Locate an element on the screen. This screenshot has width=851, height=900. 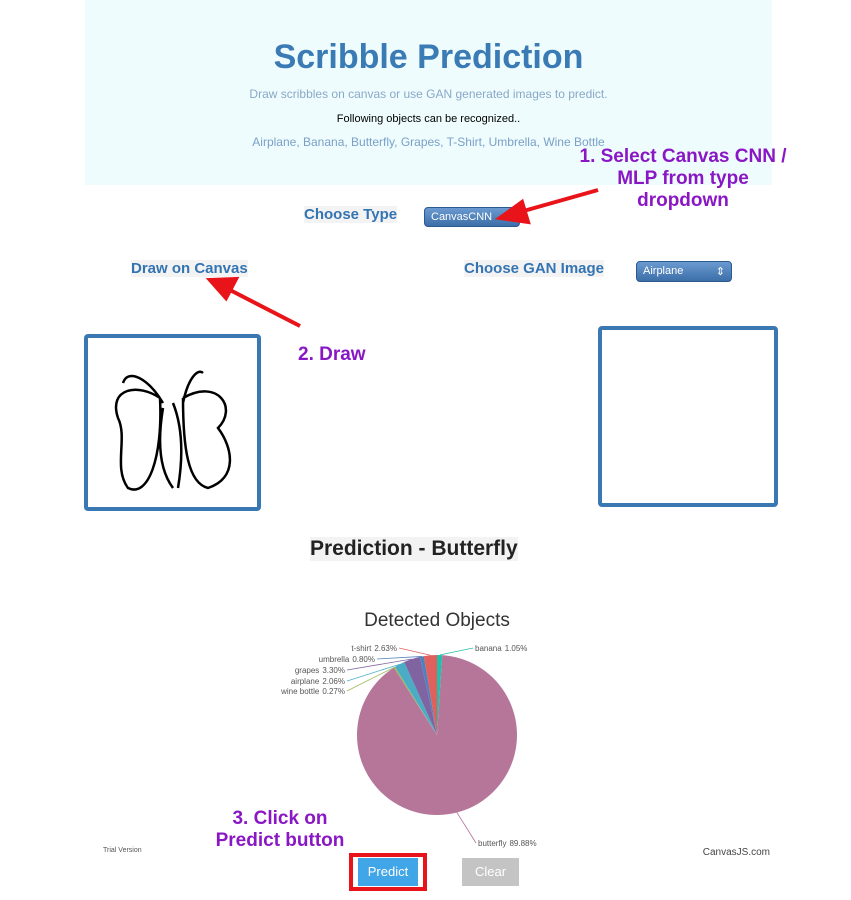
slice-name: butterfly is located at coordinates (492, 843).